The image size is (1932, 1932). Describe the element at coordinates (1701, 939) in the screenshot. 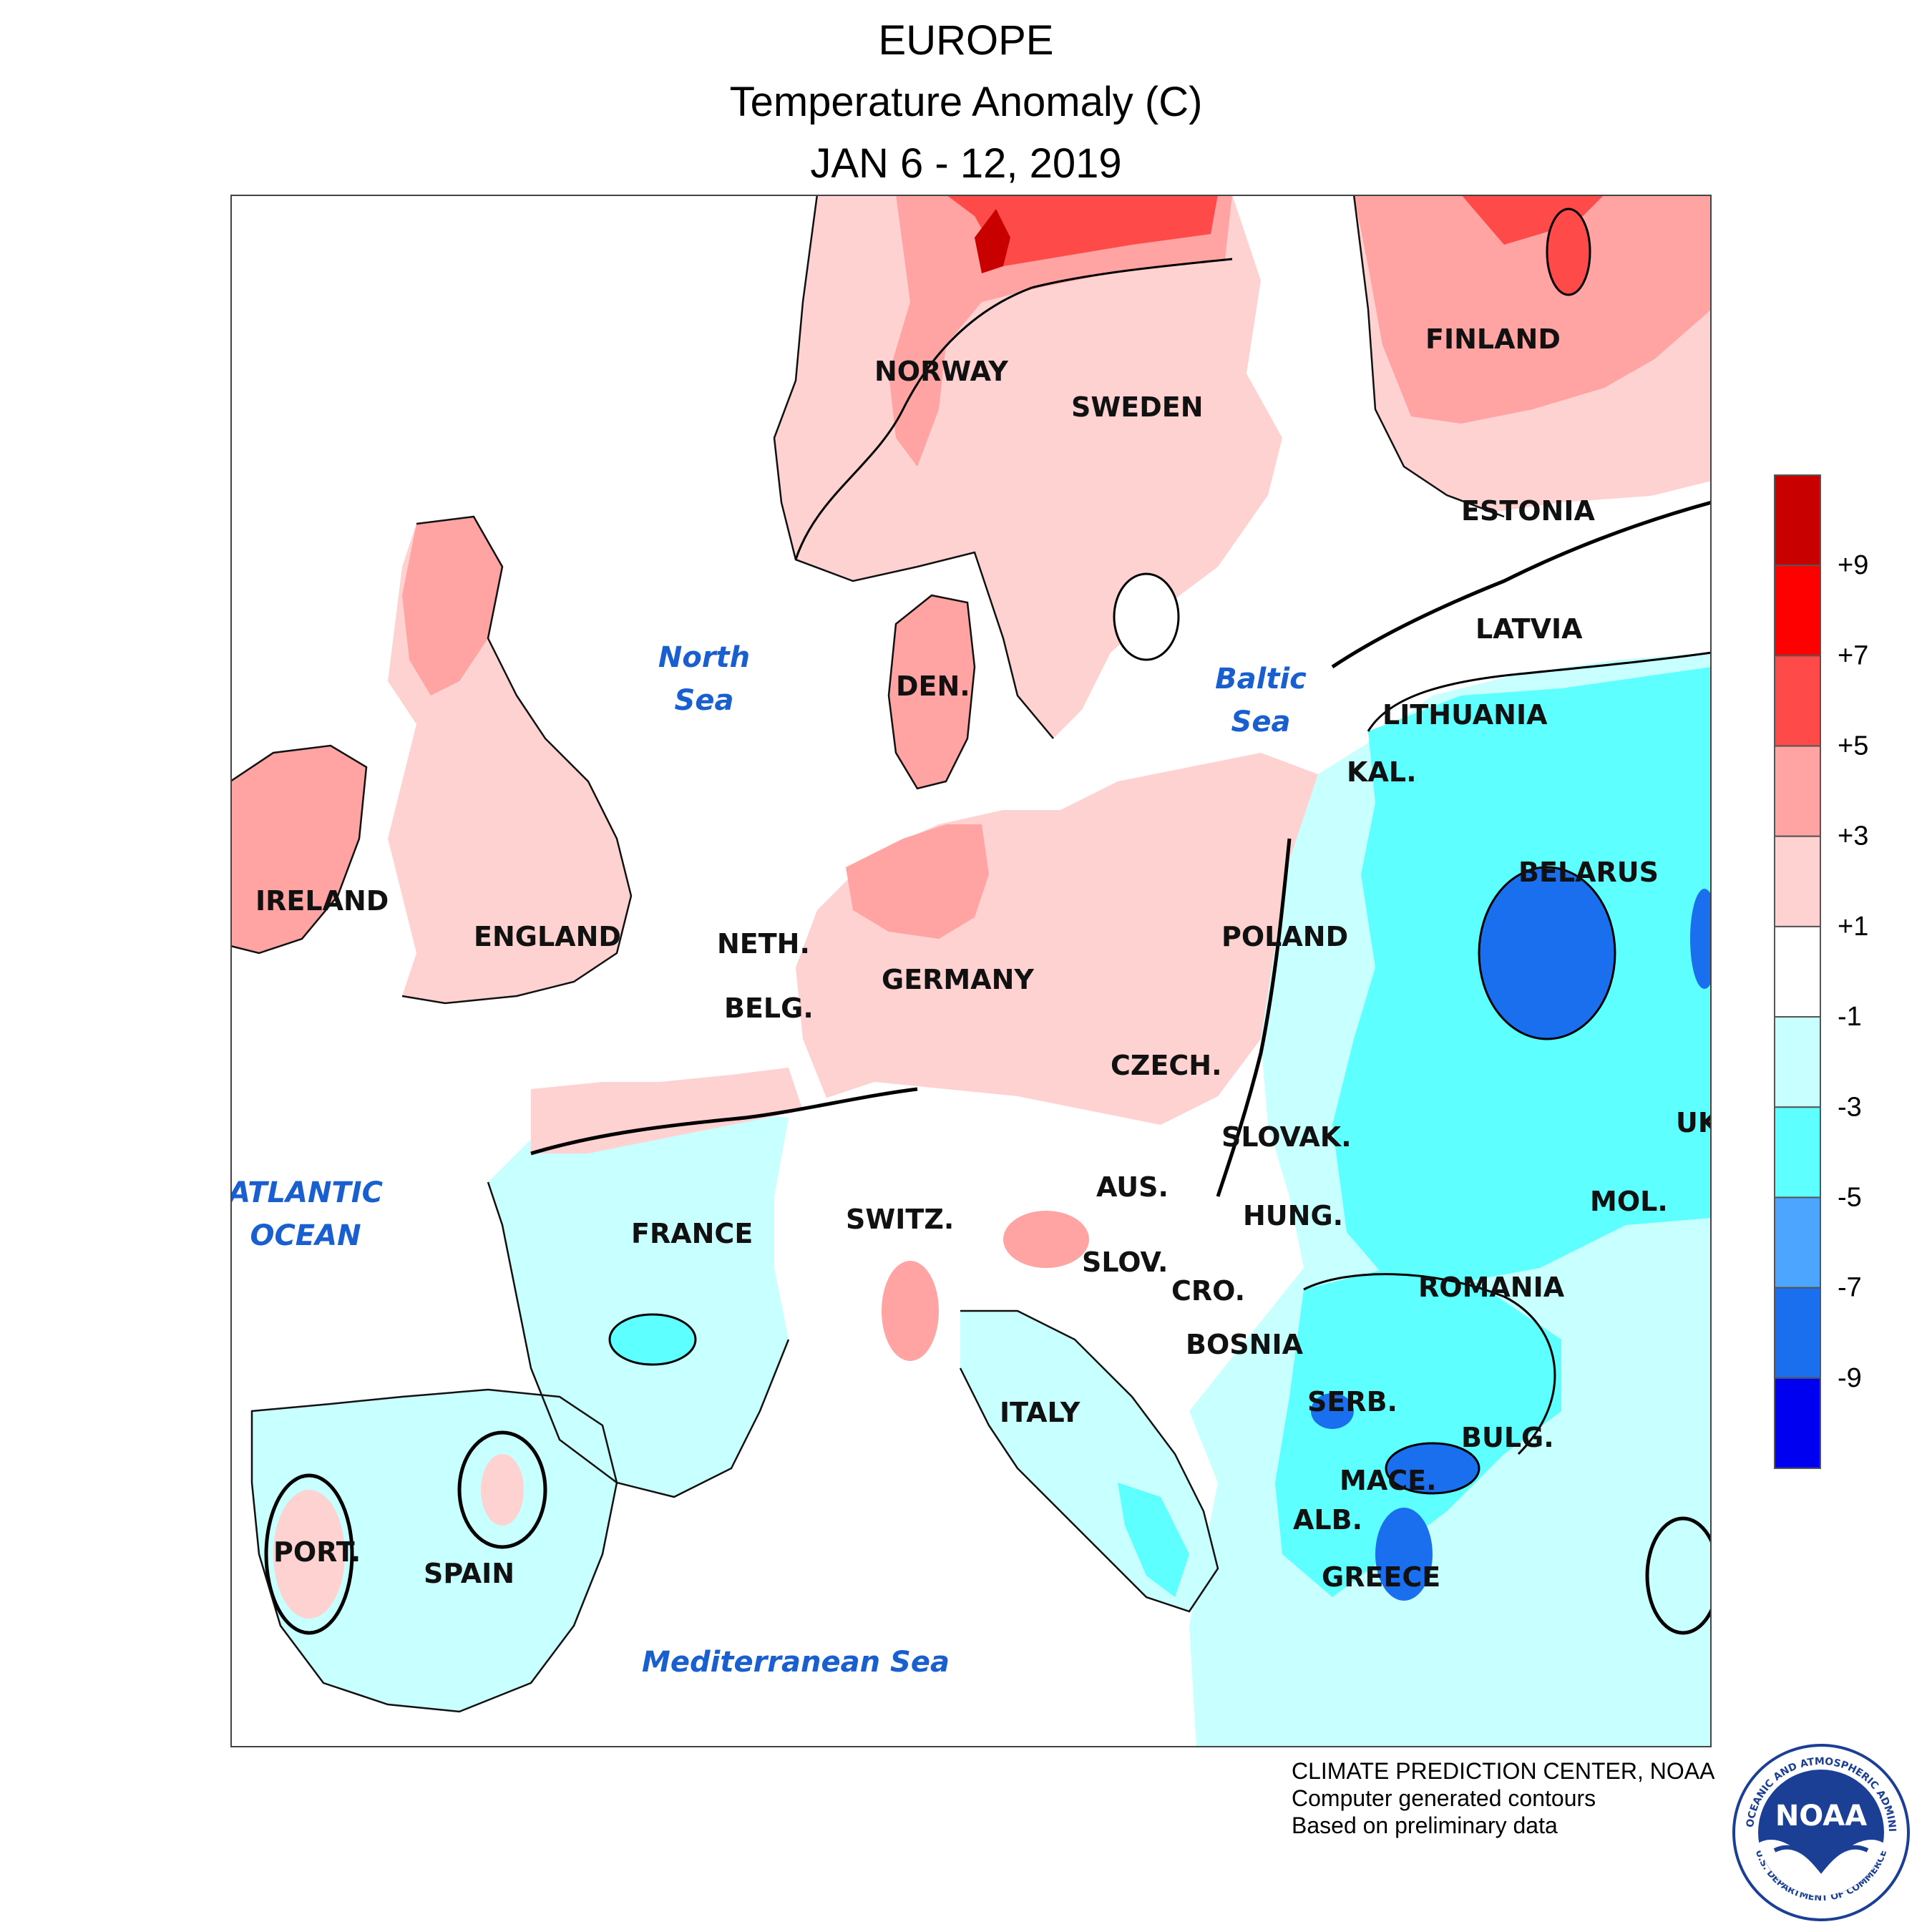

I see `belarus-cold-spot-east` at that location.